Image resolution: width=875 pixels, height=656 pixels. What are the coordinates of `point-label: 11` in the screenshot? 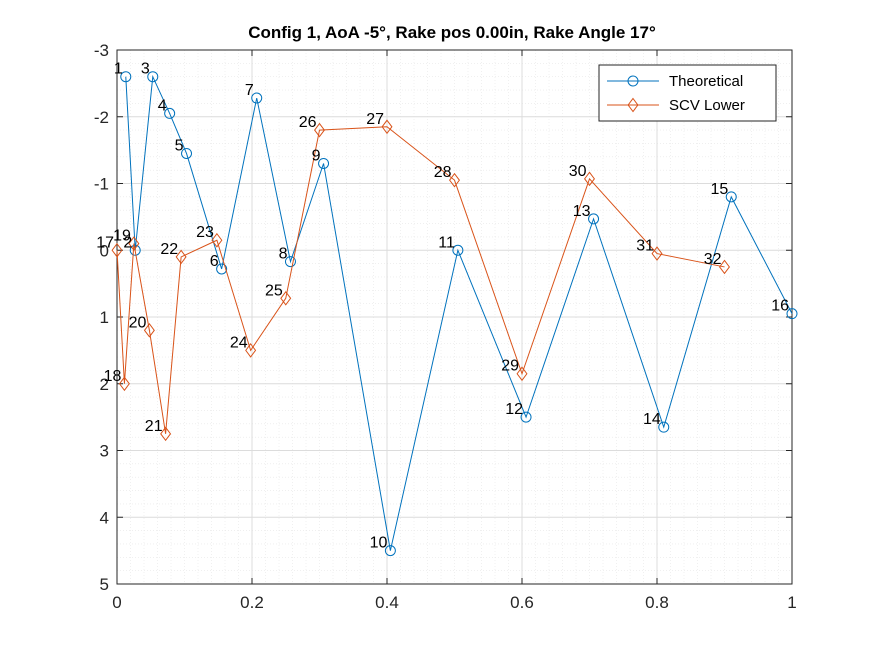 It's located at (446, 242).